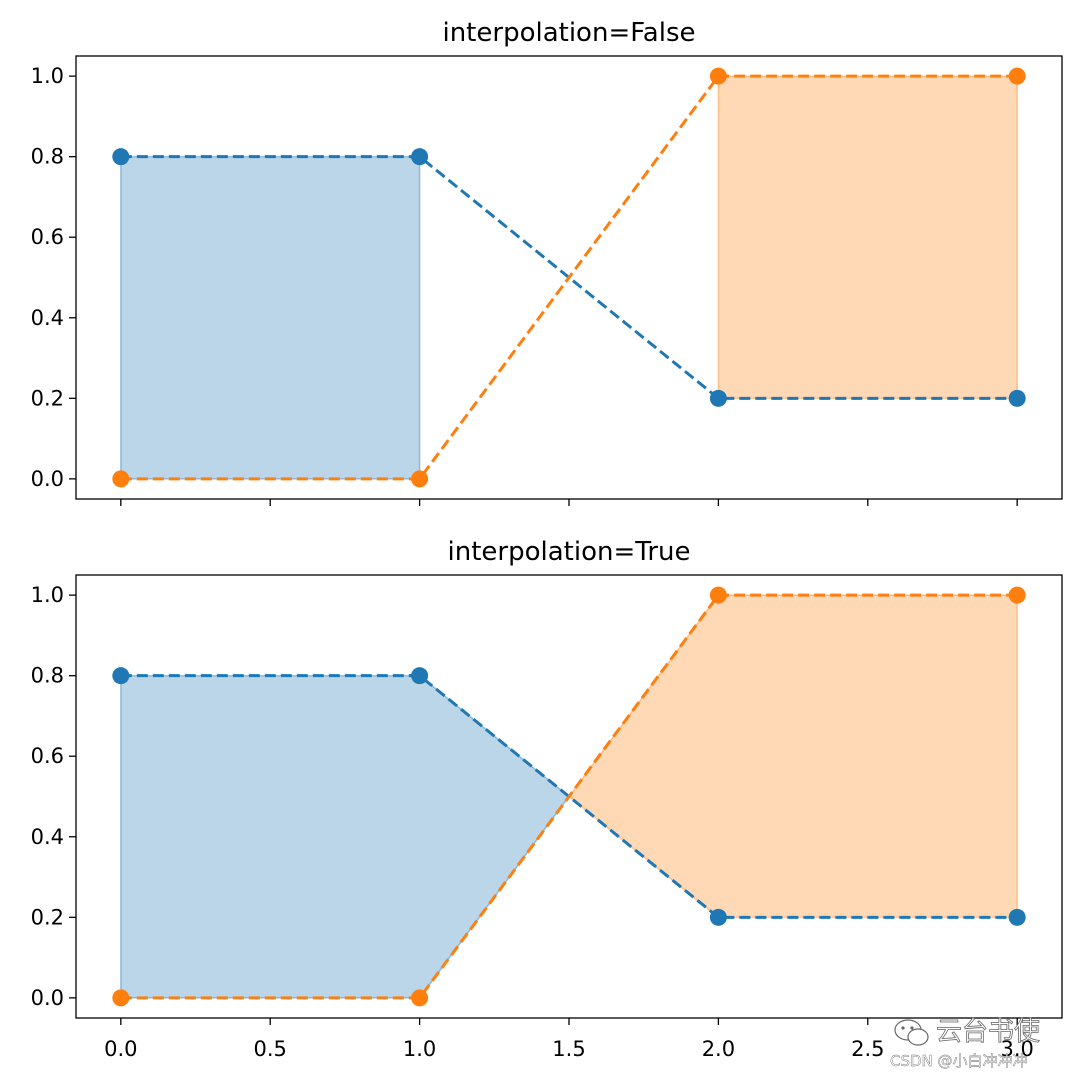 Image resolution: width=1080 pixels, height=1079 pixels. What do you see at coordinates (569, 552) in the screenshot?
I see `chart-title: interpolation=True` at bounding box center [569, 552].